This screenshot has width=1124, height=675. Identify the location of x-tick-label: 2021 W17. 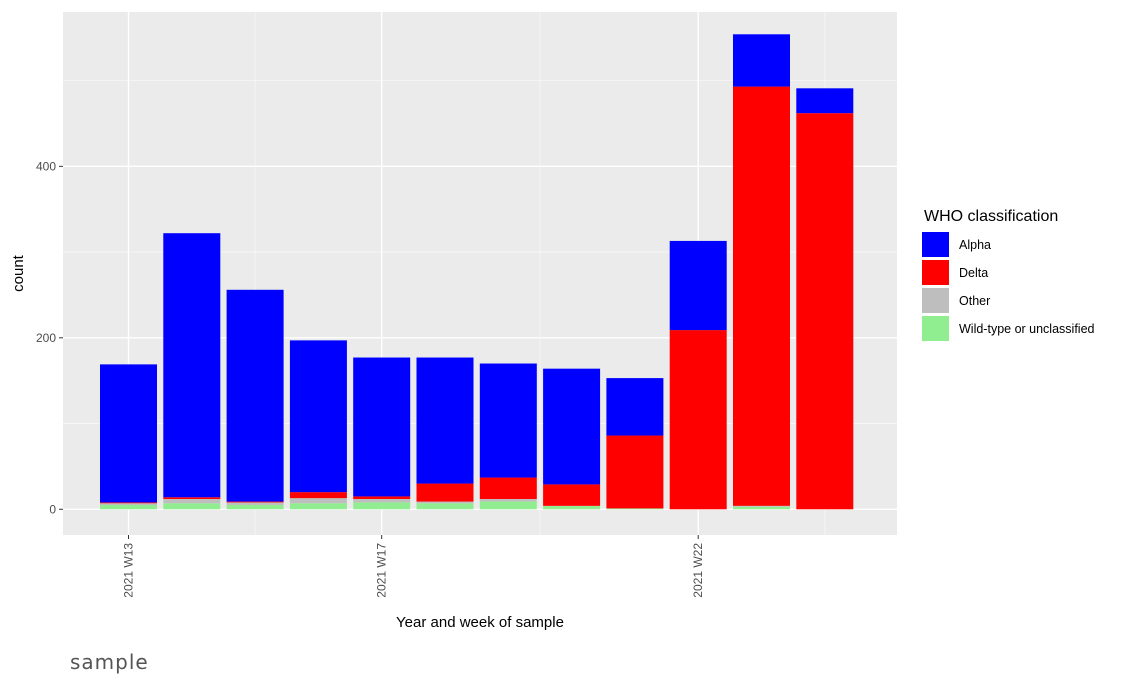
(382, 570).